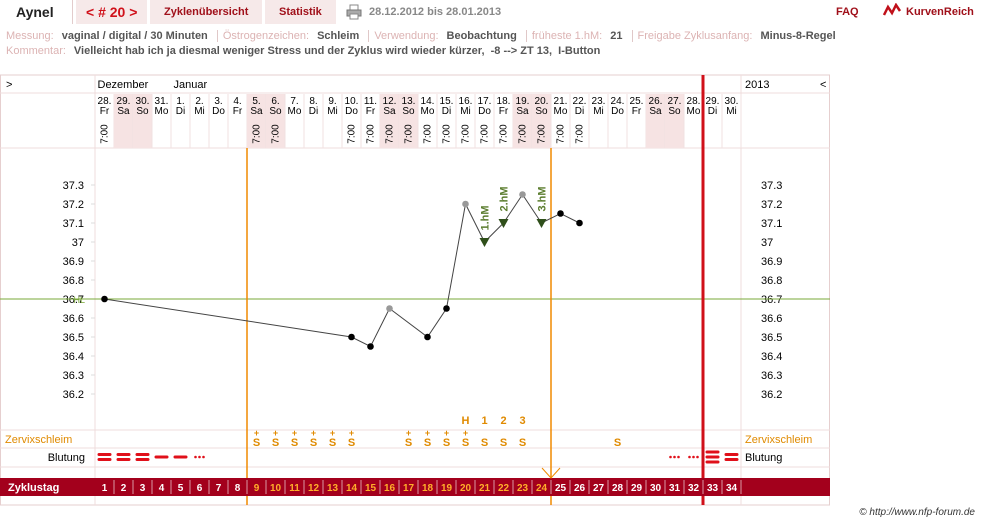 The width and height of the screenshot is (981, 525). Describe the element at coordinates (504, 488) in the screenshot. I see `cycle-day: 22` at that location.